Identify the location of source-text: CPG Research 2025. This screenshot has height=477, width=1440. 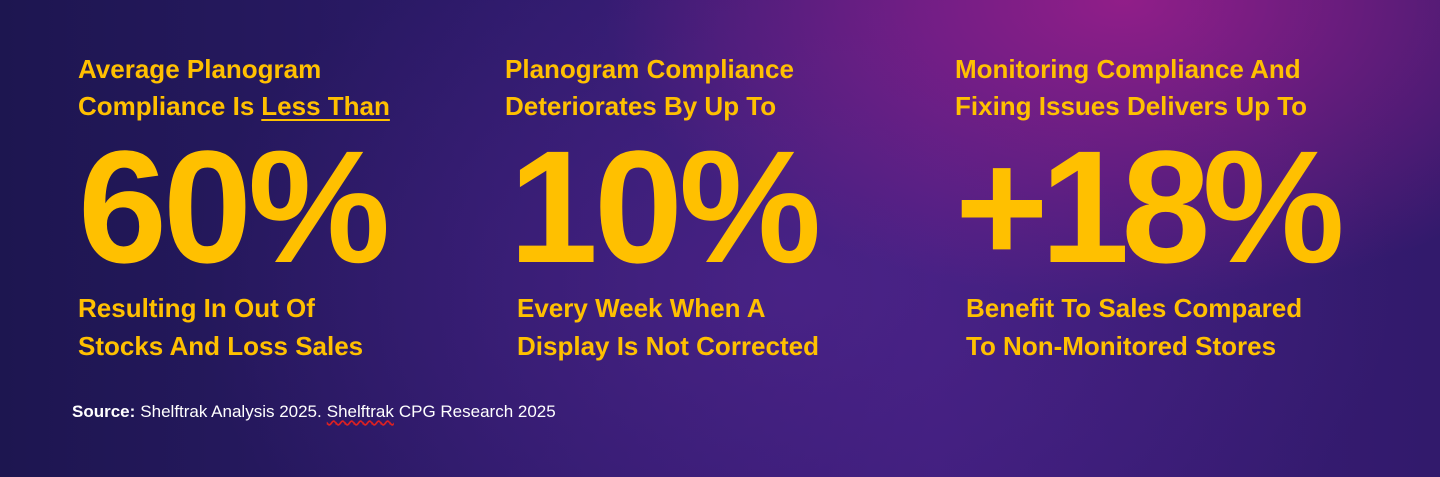
(477, 411).